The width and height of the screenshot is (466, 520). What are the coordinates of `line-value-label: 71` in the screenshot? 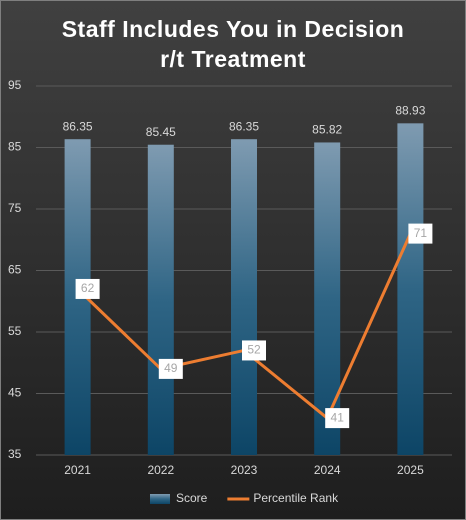 It's located at (421, 233).